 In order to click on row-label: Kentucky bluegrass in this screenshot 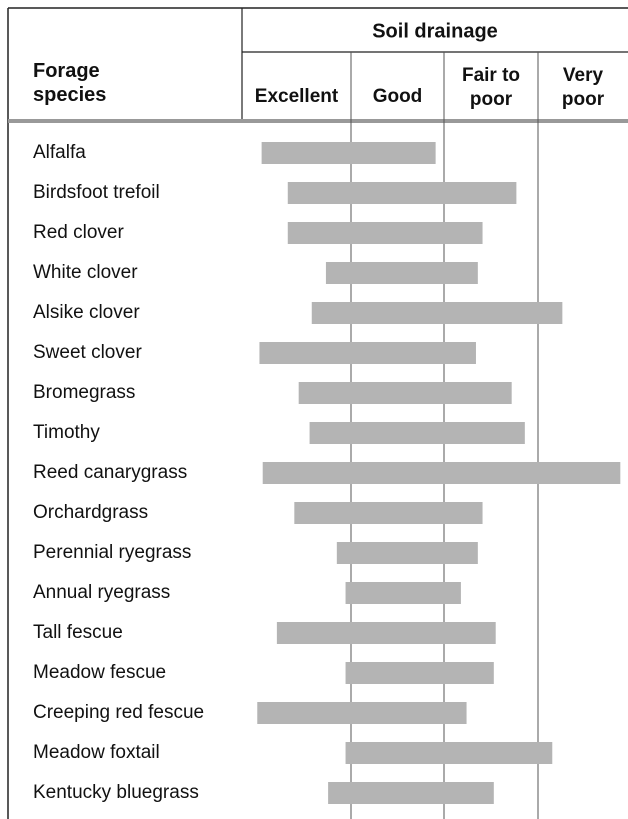, I will do `click(116, 792)`.